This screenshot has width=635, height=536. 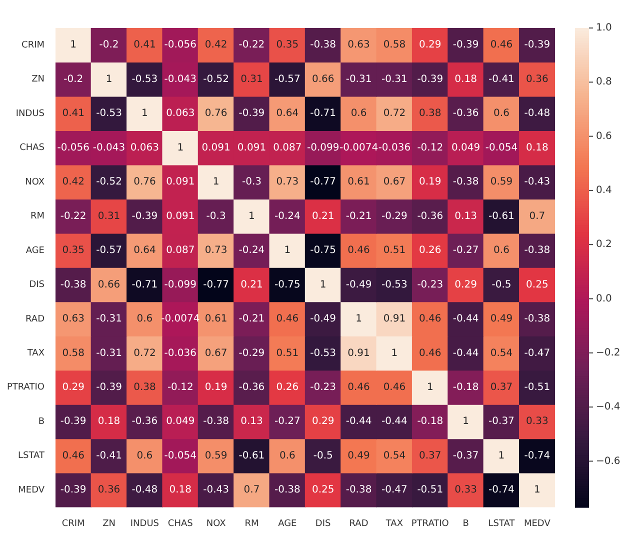 I want to click on color-bar-label: 0.6, so click(x=604, y=136).